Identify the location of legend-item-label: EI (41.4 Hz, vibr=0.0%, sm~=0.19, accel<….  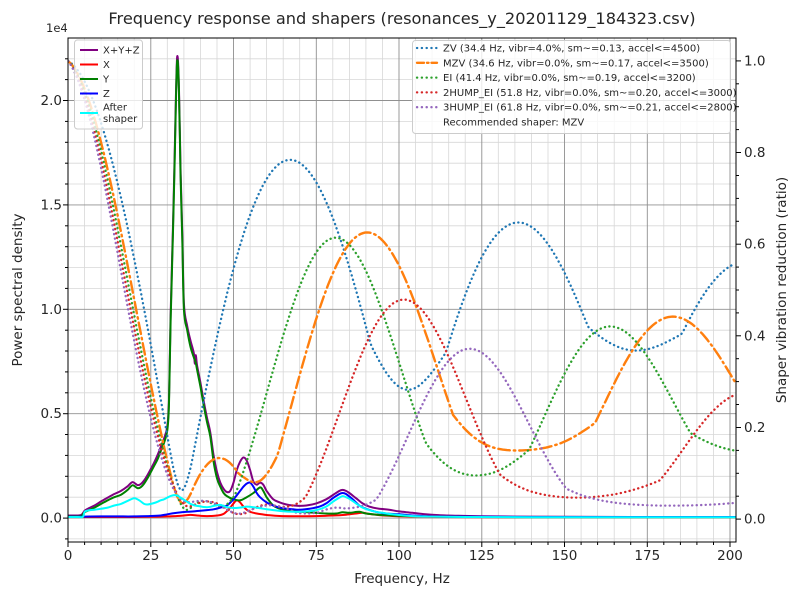
(569, 78).